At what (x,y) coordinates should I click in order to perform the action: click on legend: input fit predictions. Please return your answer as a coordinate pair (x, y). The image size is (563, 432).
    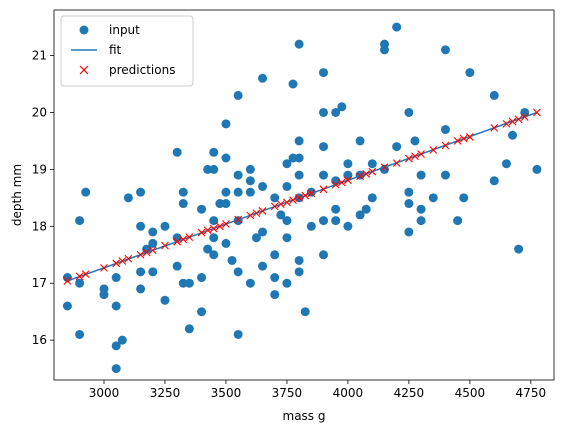
    Looking at the image, I should click on (127, 51).